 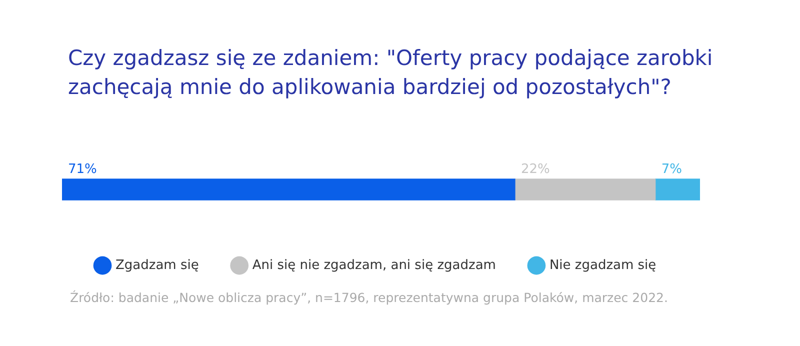 What do you see at coordinates (82, 169) in the screenshot?
I see `data-label: 71%` at bounding box center [82, 169].